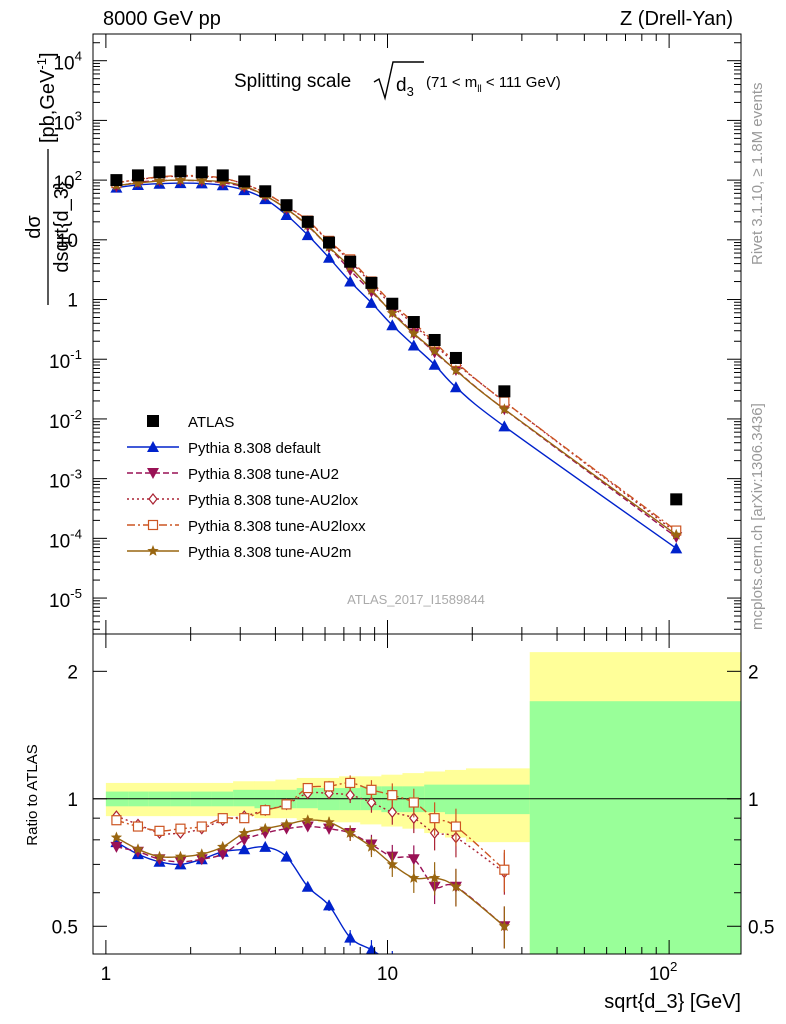 Image resolution: width=786 pixels, height=1024 pixels. I want to click on legend-label-au2lox: Pythia 8.308 tune-AU2lox, so click(273, 500).